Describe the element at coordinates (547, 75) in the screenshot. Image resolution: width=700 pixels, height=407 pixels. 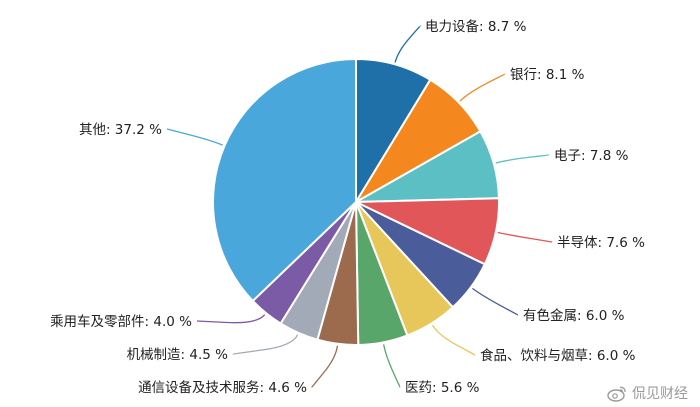
I see `slice-1-label: 银行: 8.1 %` at that location.